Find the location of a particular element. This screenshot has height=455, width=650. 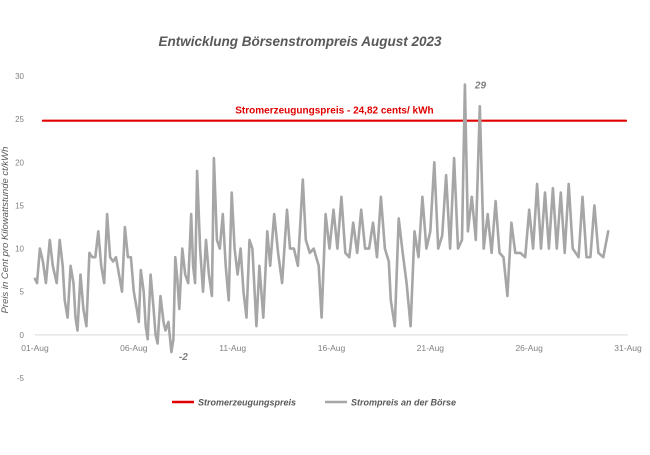

y-tick-label: 20 is located at coordinates (19, 162).